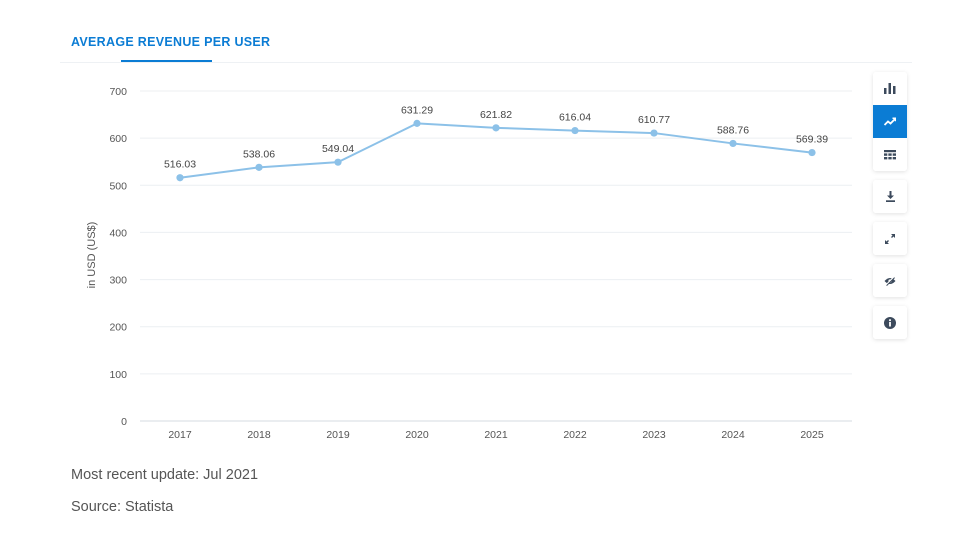 The image size is (972, 546). I want to click on x-tick-label: 2021, so click(496, 435).